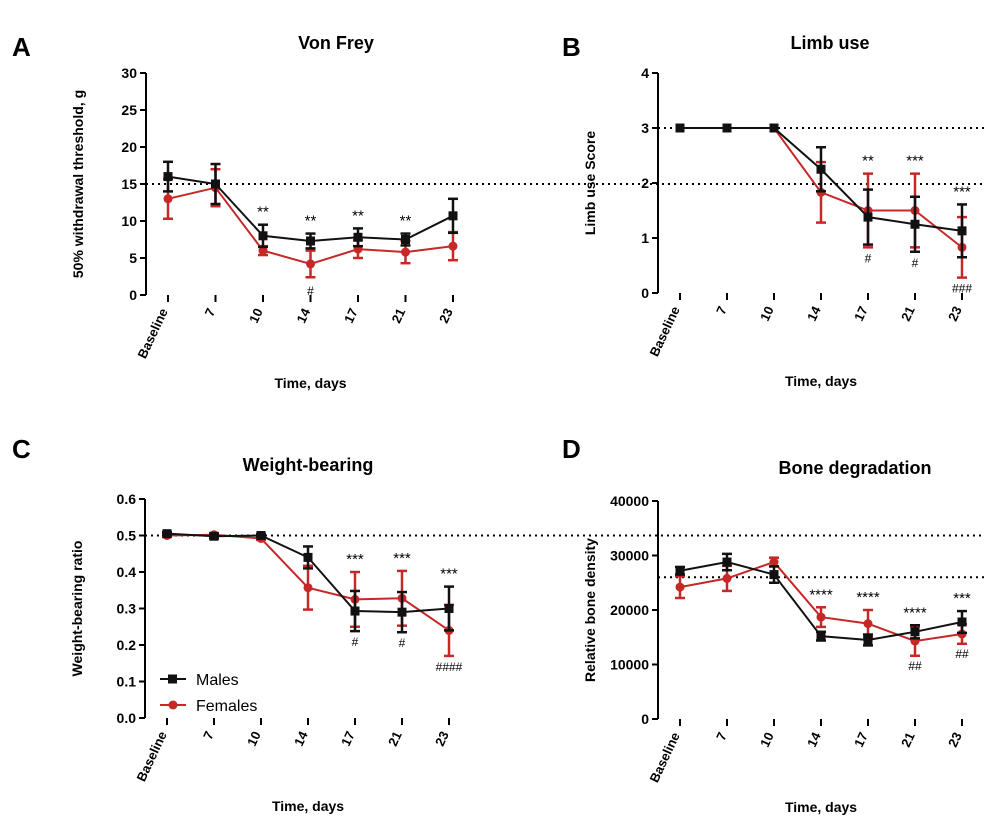  What do you see at coordinates (629, 556) in the screenshot?
I see `y-tick-label: 30000` at bounding box center [629, 556].